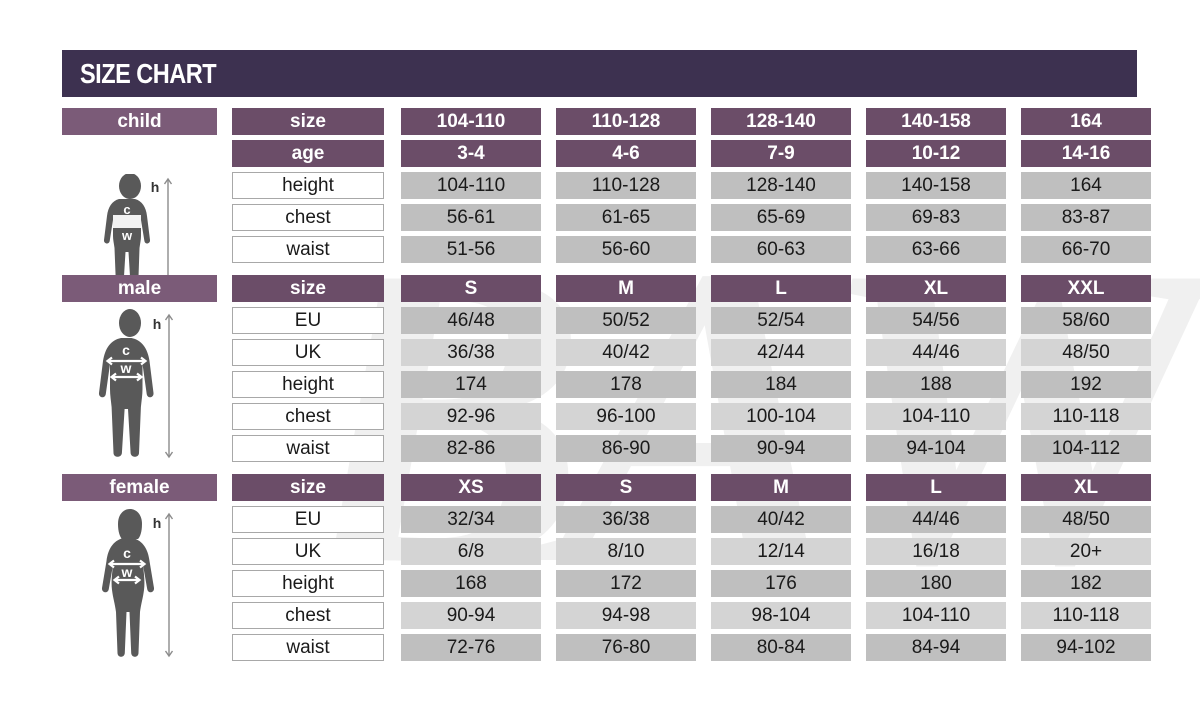 The image size is (1200, 727). Describe the element at coordinates (936, 384) in the screenshot. I see `data-cell: 188` at that location.